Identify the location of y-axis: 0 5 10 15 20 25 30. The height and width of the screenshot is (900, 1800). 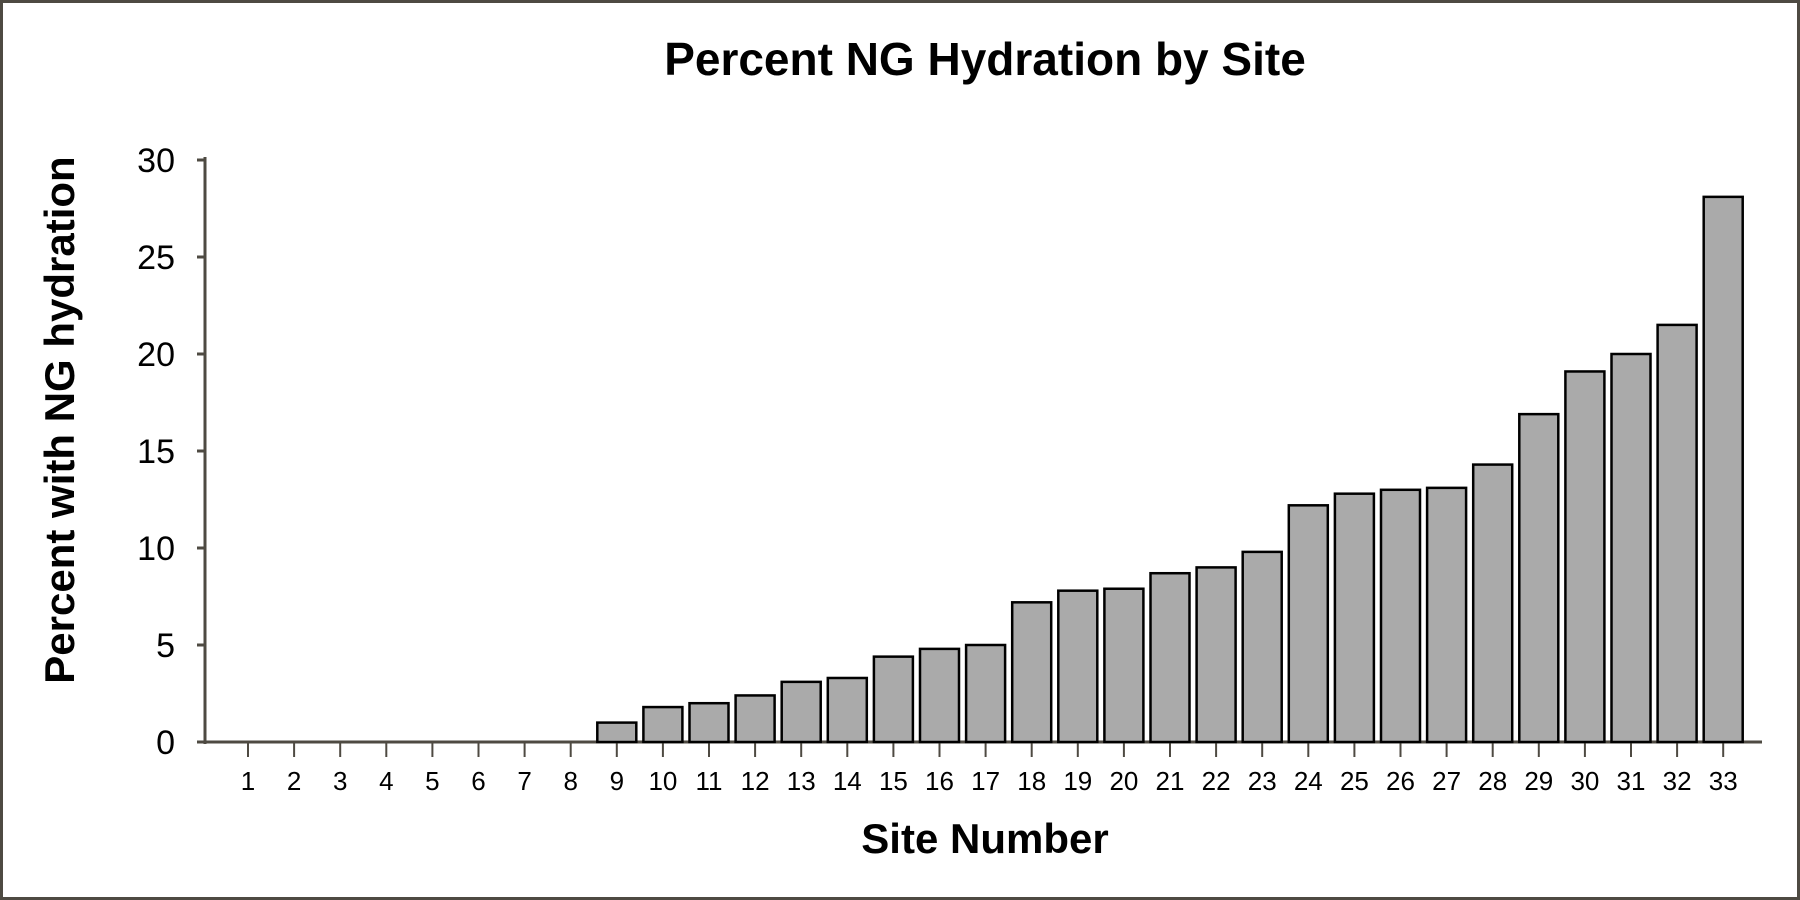
(172, 452).